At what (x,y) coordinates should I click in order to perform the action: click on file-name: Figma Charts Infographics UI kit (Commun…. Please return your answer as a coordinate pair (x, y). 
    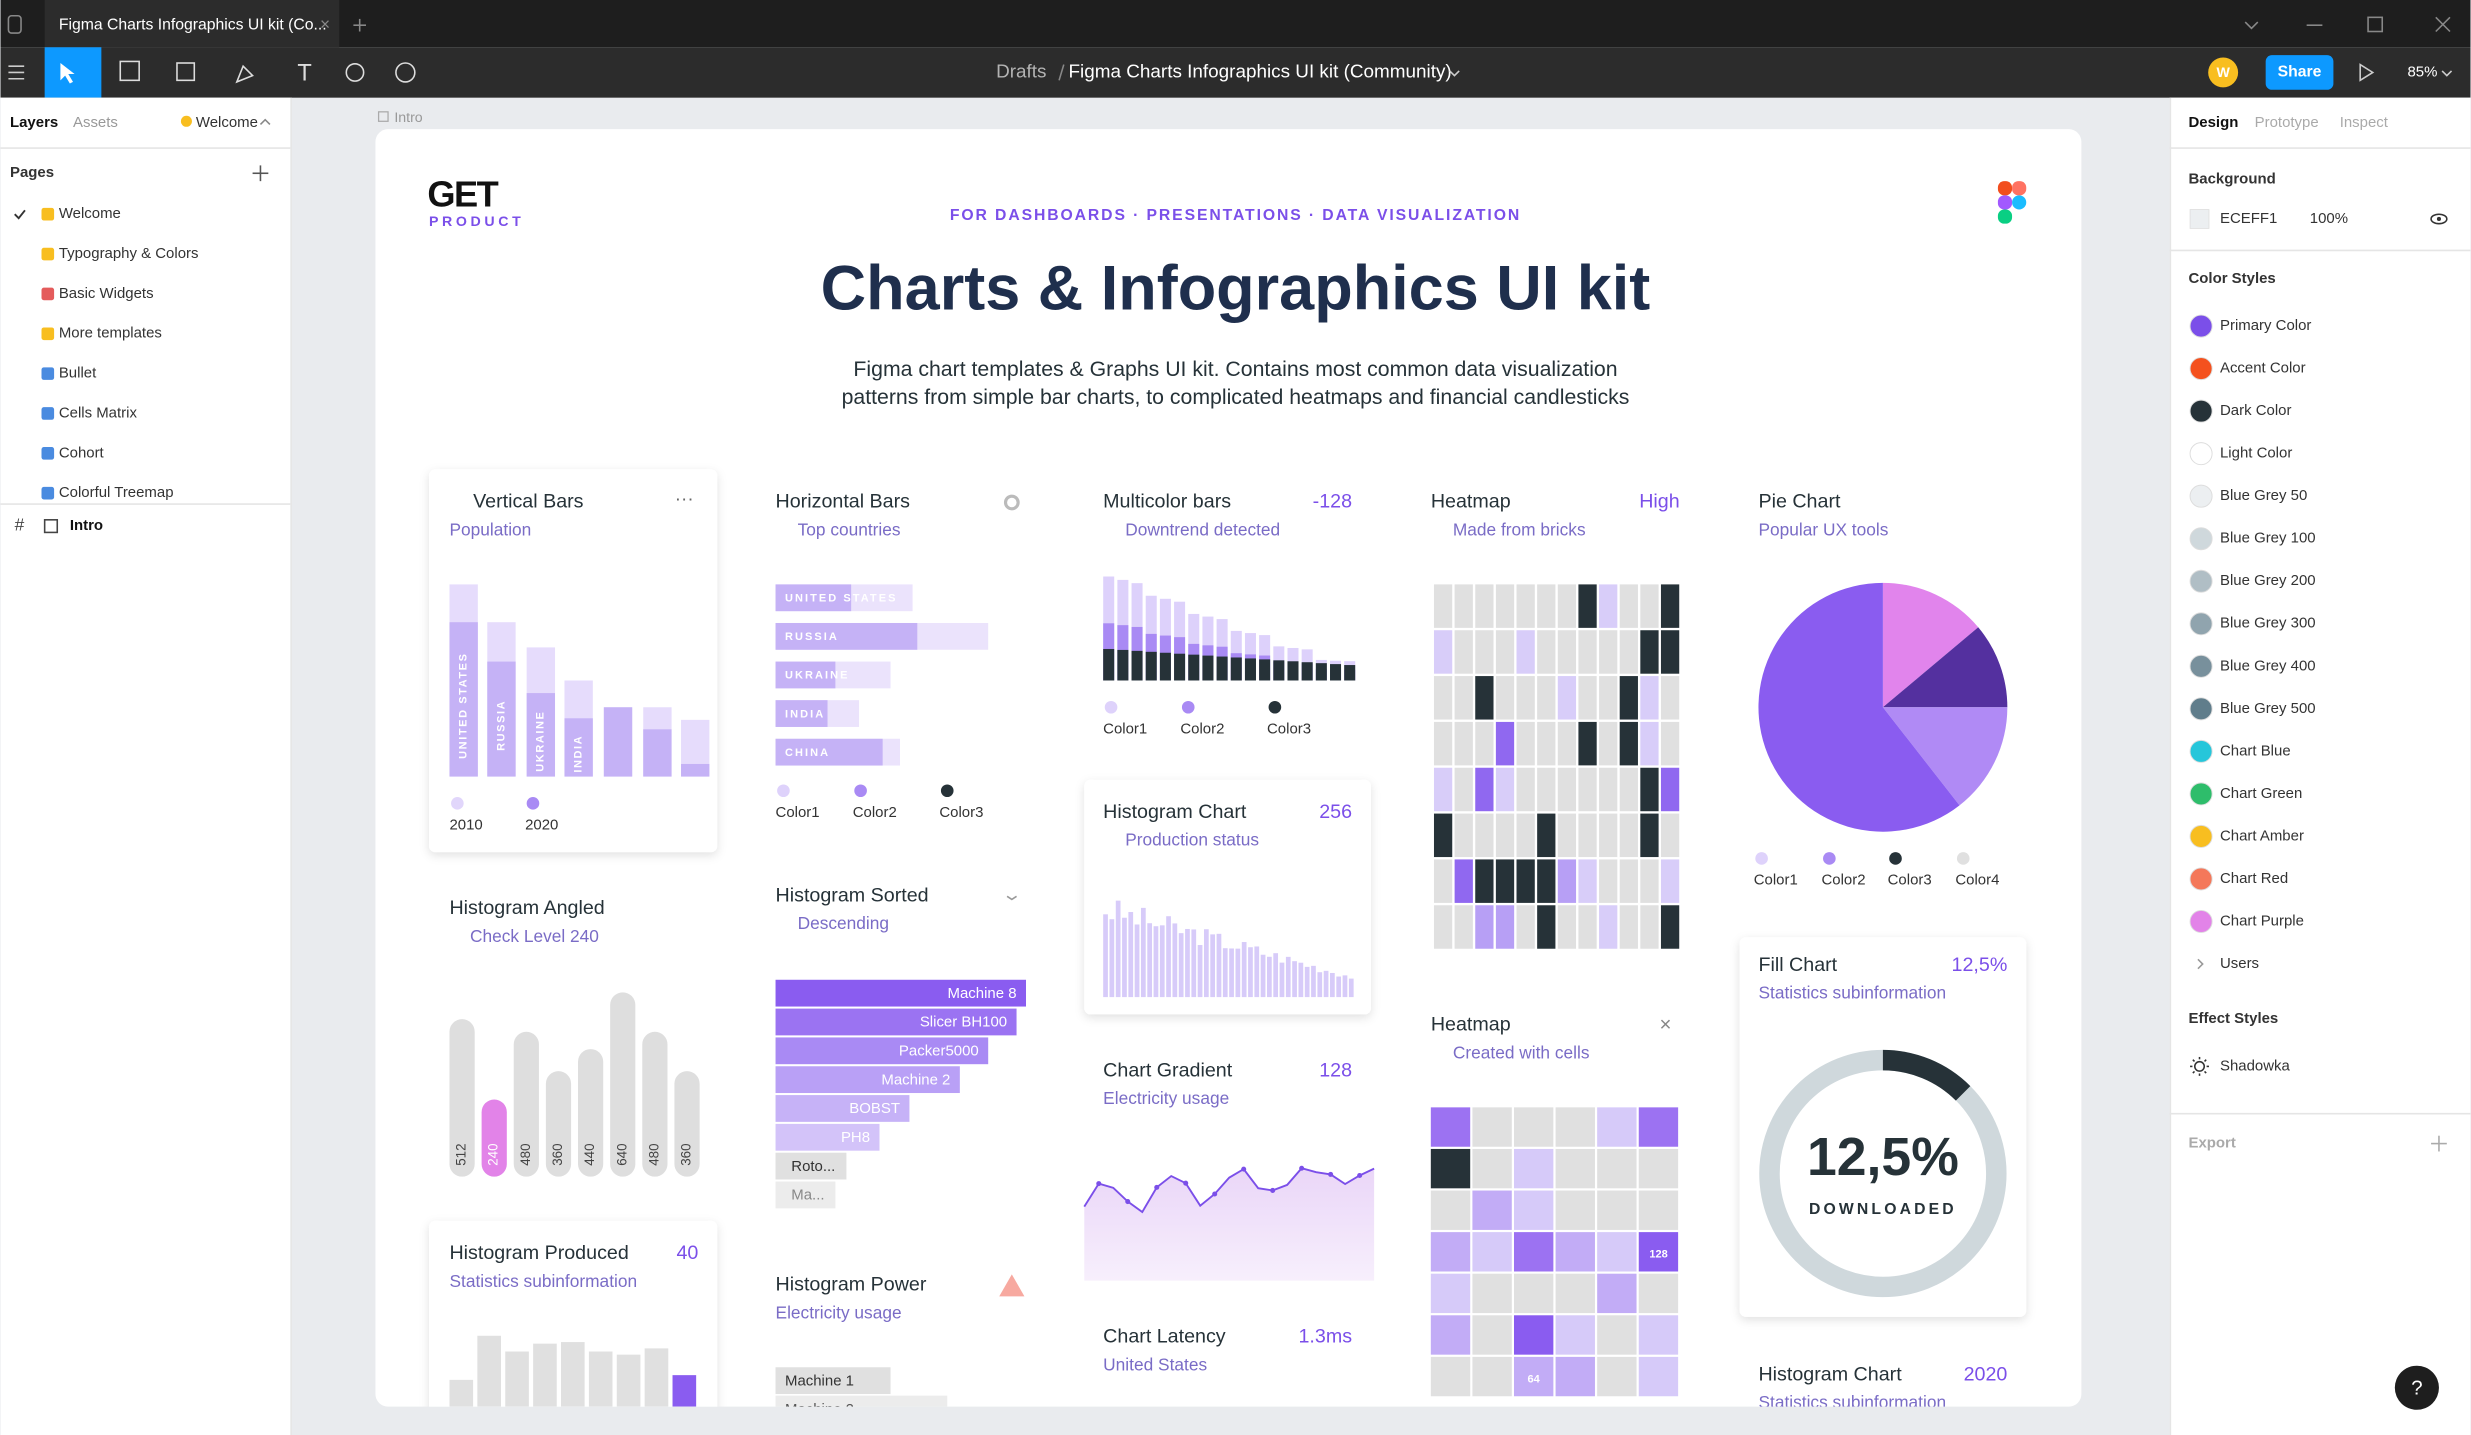
    Looking at the image, I should click on (1260, 71).